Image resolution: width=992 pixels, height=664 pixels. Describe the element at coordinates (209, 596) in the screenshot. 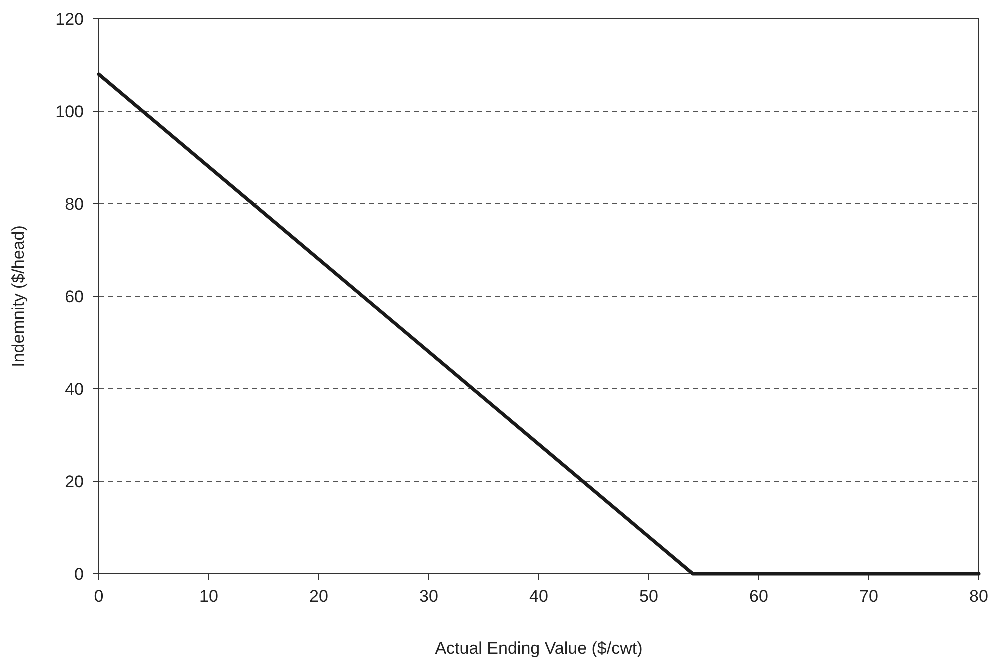

I see `x-tick-label: 10` at that location.